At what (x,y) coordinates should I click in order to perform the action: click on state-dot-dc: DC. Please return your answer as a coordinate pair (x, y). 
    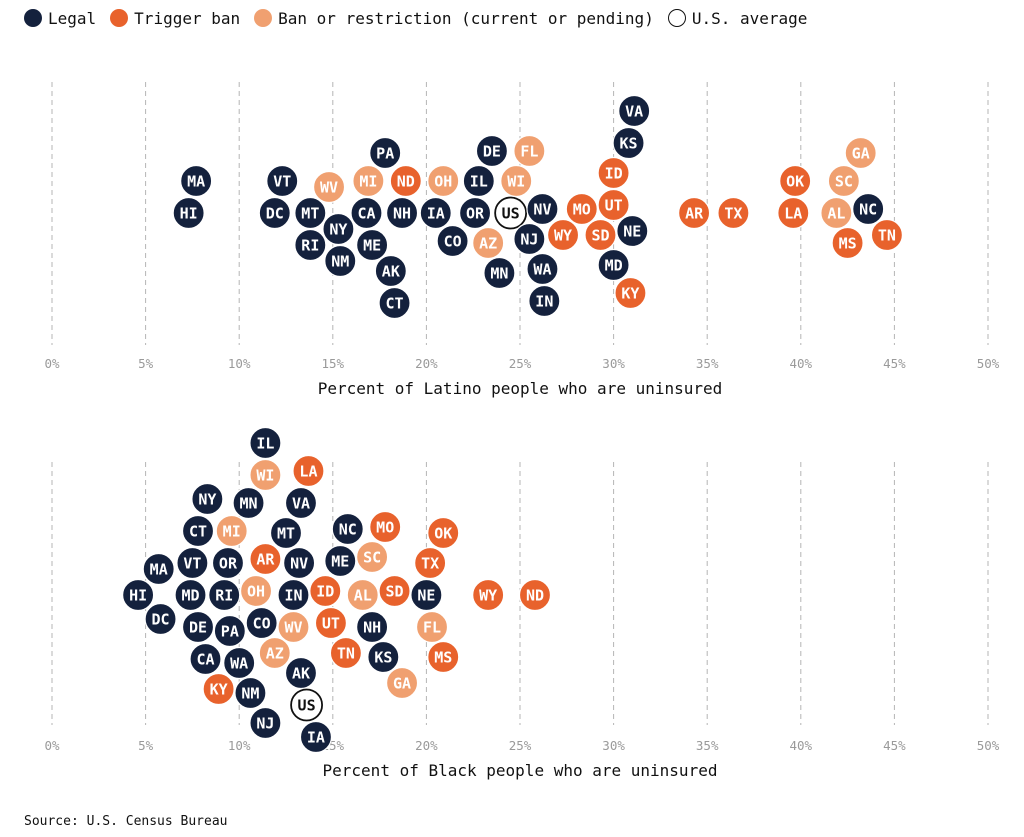
    Looking at the image, I should click on (274, 213).